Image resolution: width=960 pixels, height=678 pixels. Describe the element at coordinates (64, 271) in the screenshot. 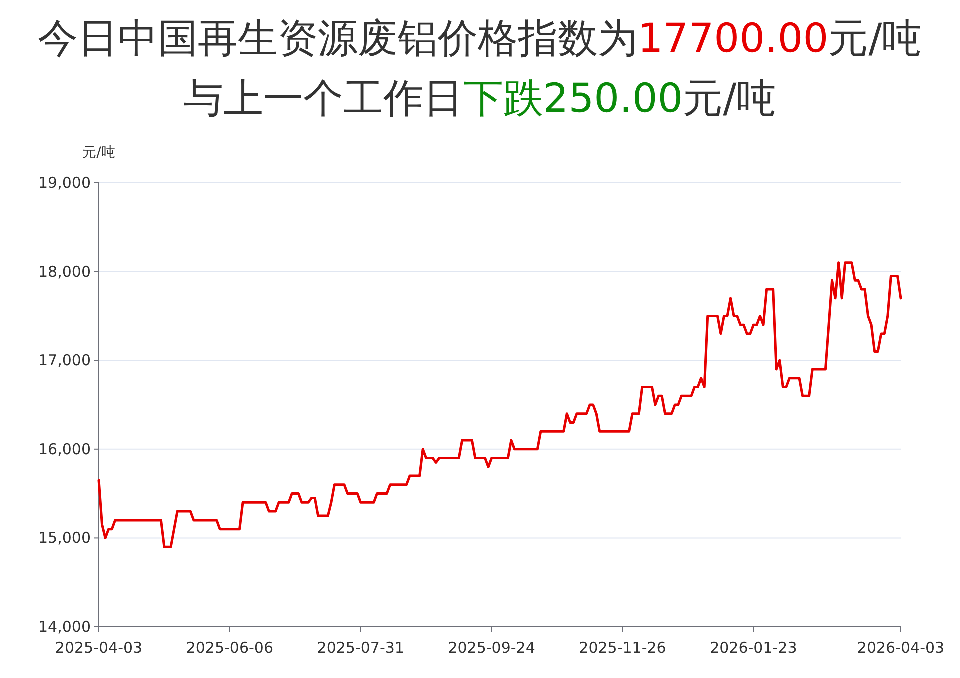

I see `y-tick-label: 18,000` at that location.